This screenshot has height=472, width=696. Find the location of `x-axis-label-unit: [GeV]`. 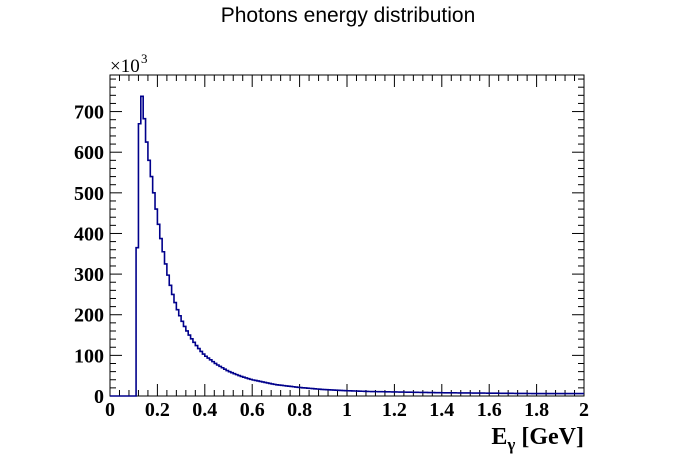

x-axis-label-unit: [GeV] is located at coordinates (552, 437).